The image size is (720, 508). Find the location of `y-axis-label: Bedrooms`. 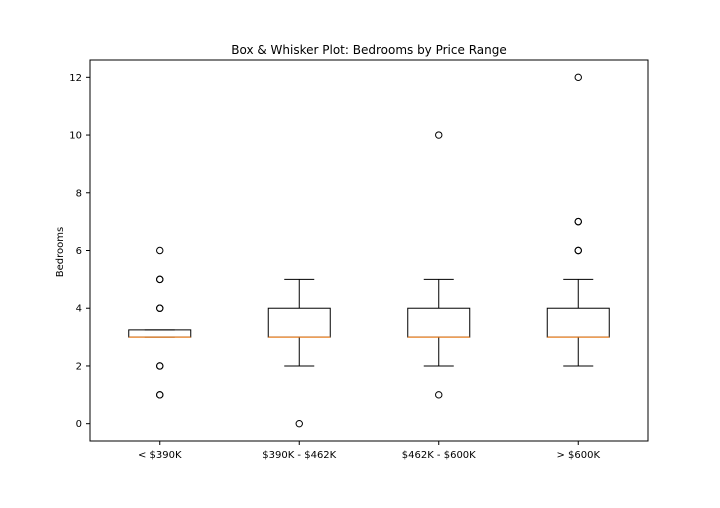

y-axis-label: Bedrooms is located at coordinates (60, 252).